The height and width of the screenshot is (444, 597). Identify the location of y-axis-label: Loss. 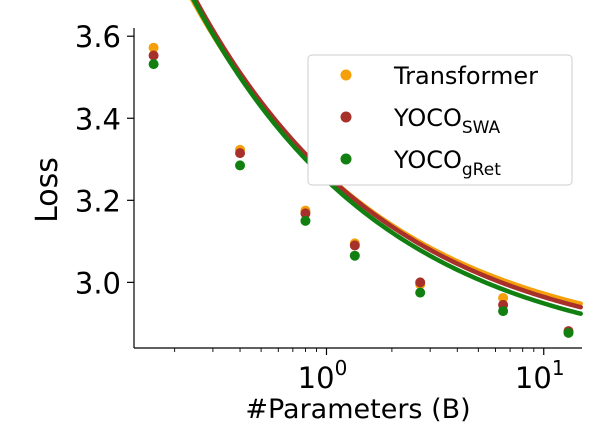
(47, 190).